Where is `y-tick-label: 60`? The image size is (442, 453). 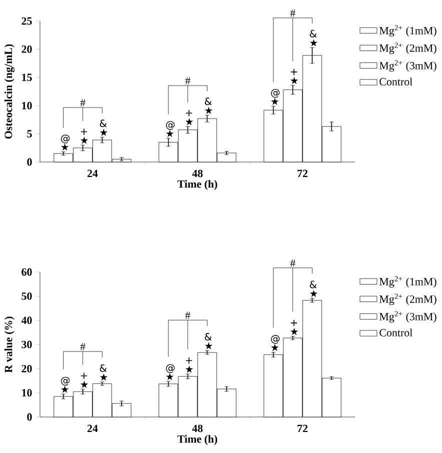
y-tick-label: 60 is located at coordinates (27, 272).